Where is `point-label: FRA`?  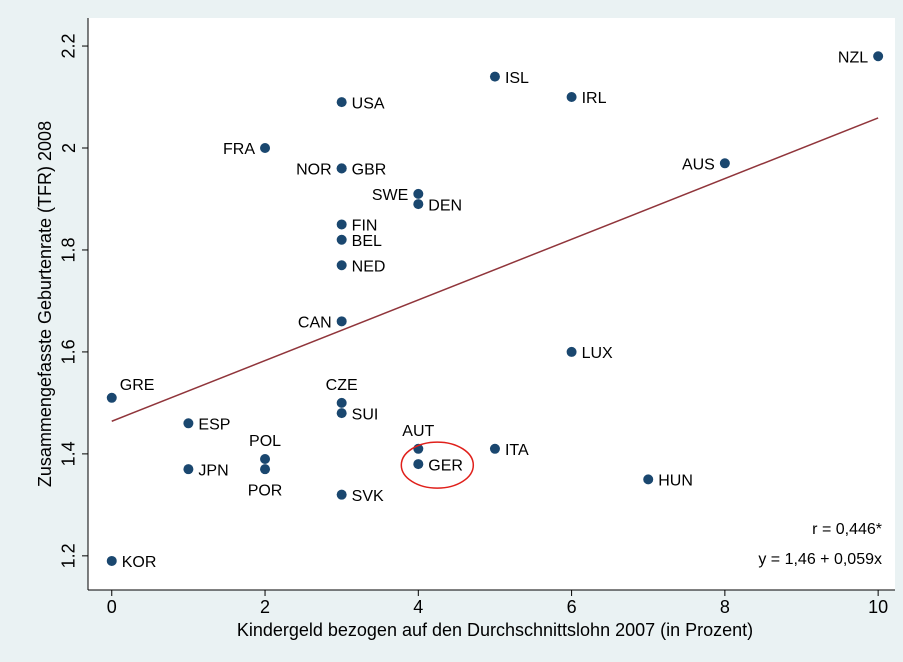
point-label: FRA is located at coordinates (239, 149).